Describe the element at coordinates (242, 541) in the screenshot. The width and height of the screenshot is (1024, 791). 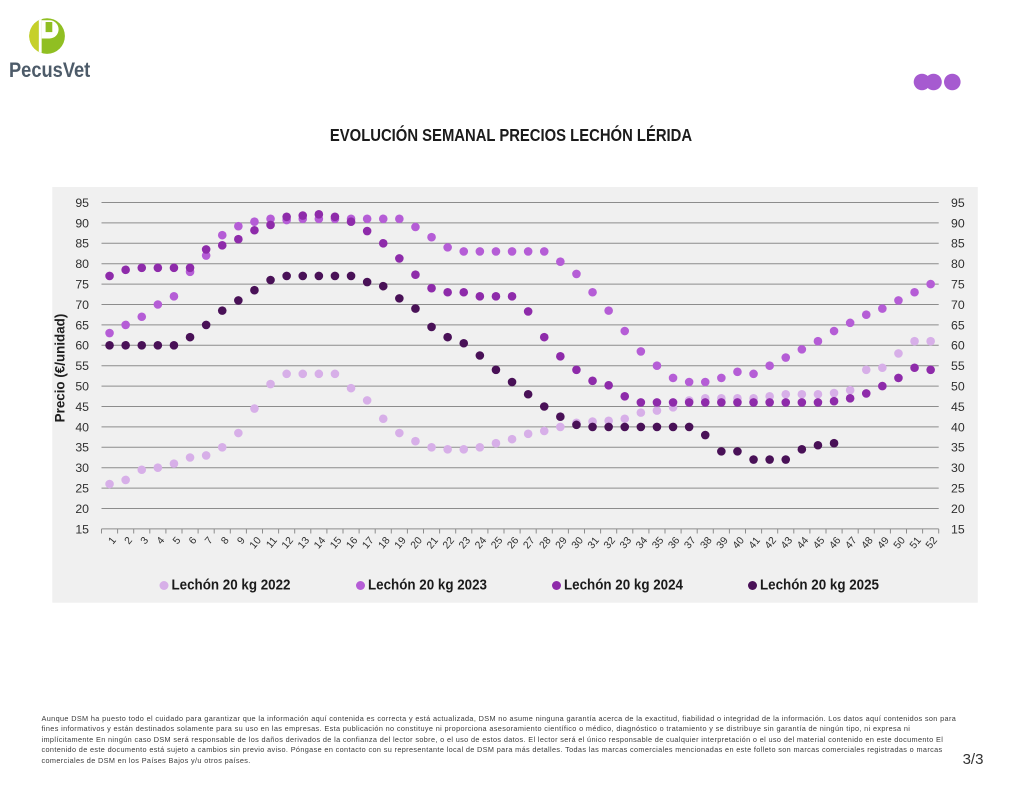
I see `svg-text: 9` at that location.